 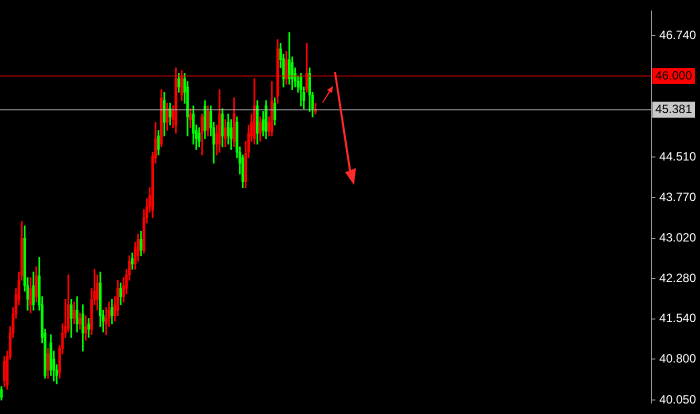 What do you see at coordinates (677, 277) in the screenshot?
I see `y-tick-label: 42.280` at bounding box center [677, 277].